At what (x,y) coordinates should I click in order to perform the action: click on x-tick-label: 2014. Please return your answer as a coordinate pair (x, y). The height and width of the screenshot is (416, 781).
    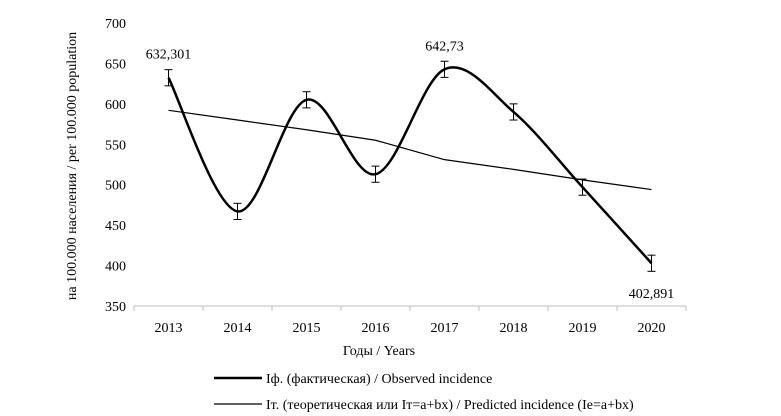
    Looking at the image, I should click on (238, 328).